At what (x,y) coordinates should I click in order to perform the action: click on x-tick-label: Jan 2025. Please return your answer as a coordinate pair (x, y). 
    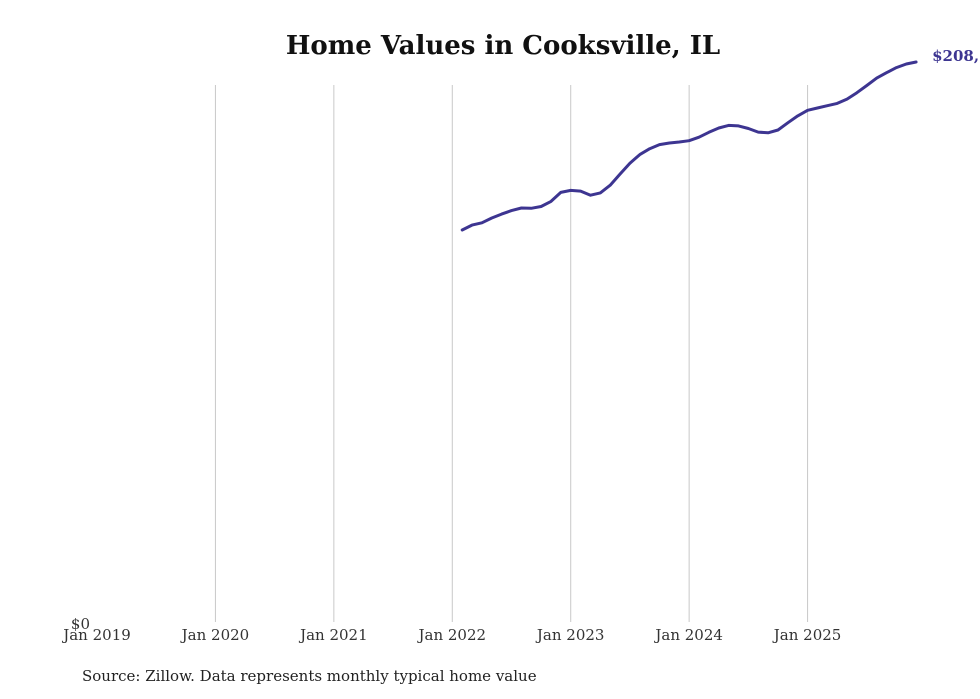
    Looking at the image, I should click on (807, 635).